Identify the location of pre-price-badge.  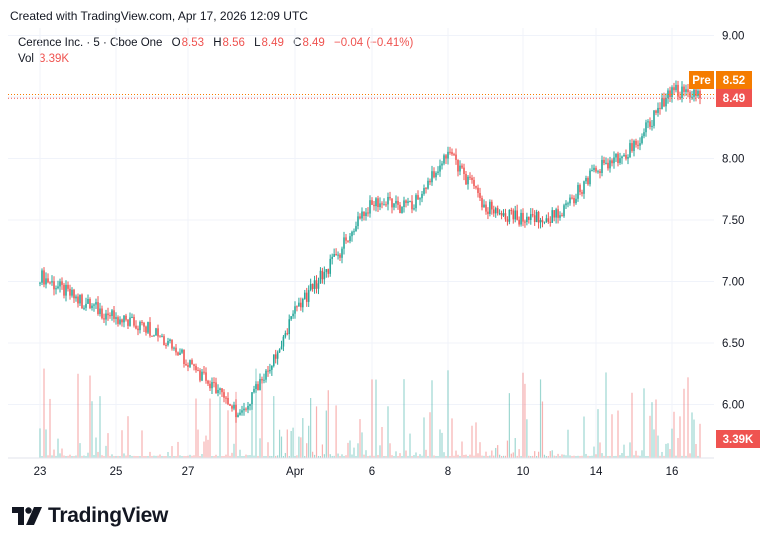
(734, 80).